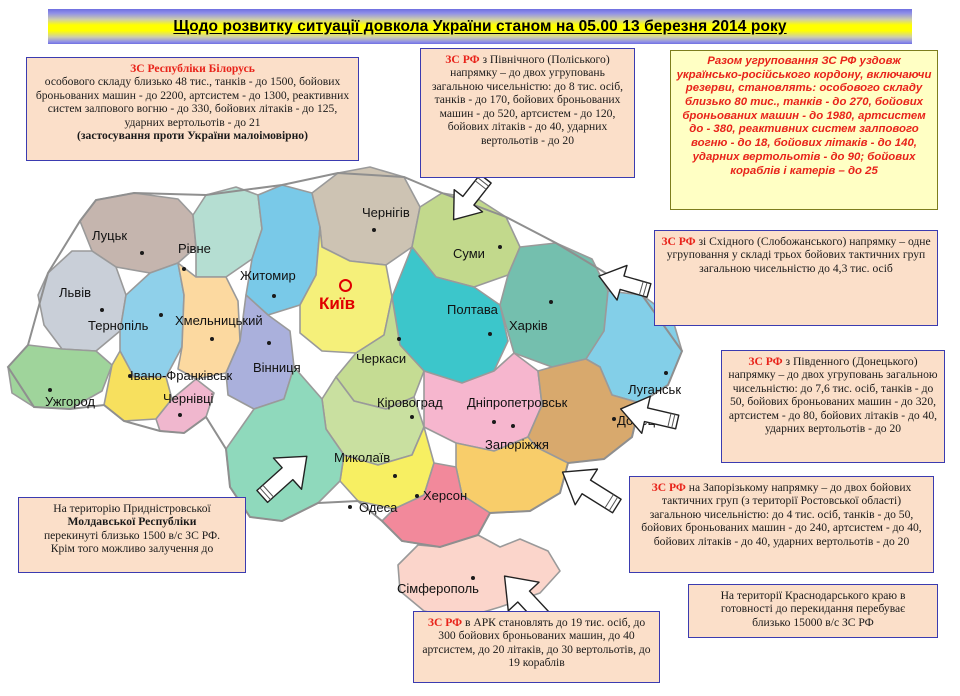 The height and width of the screenshot is (696, 960). Describe the element at coordinates (337, 303) in the screenshot. I see `city-label-12: Київ` at that location.